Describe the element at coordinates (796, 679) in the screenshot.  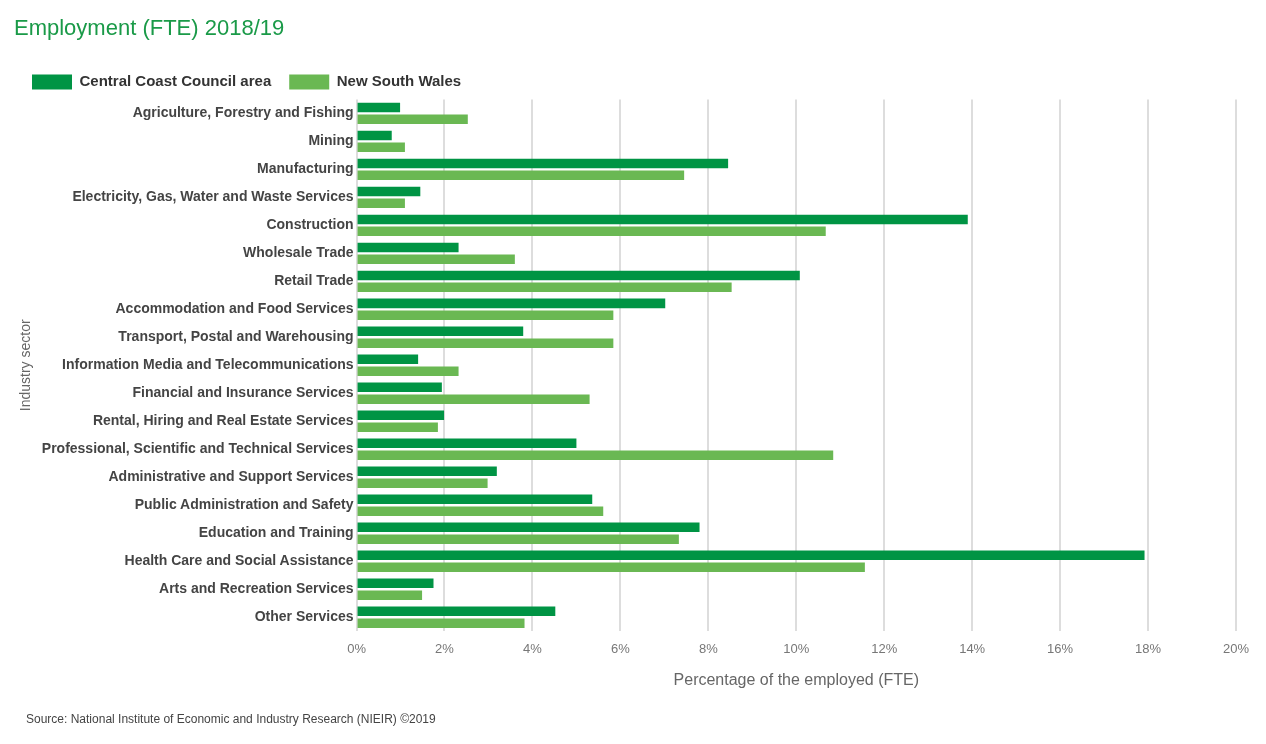
I see `x-axis-title: Percentage of the employed (FTE)` at that location.